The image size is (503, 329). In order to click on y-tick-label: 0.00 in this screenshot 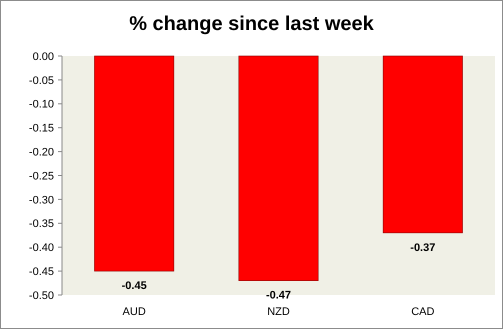, I will do `click(43, 56)`.